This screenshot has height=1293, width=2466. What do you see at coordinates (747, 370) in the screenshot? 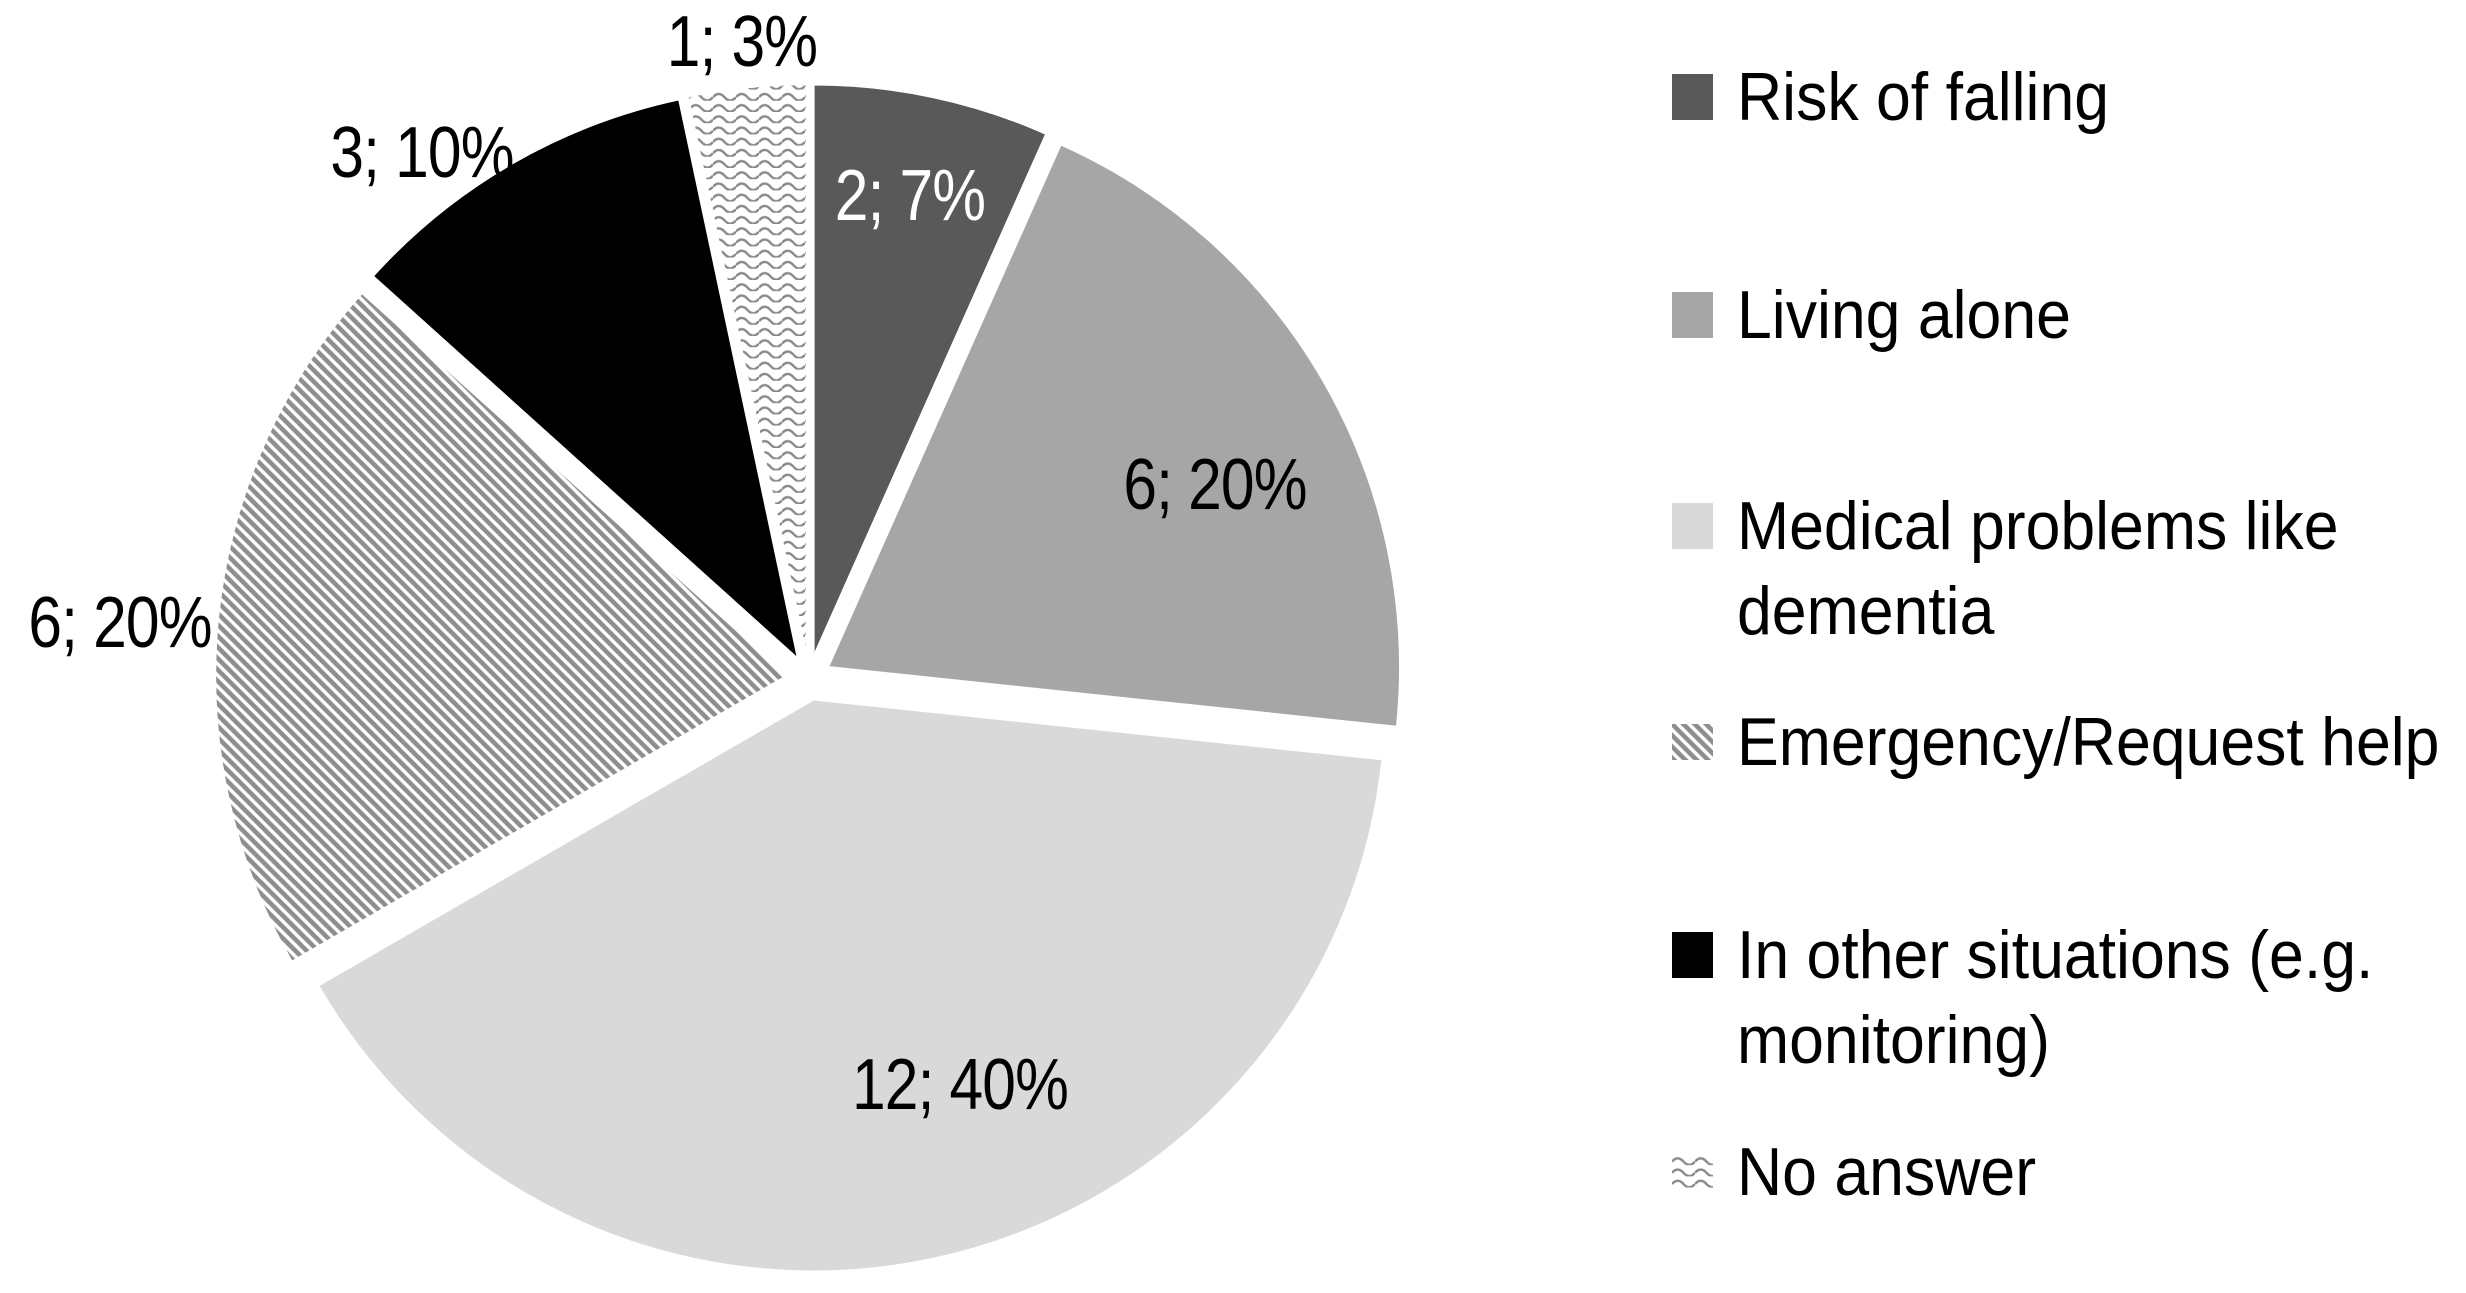
I see `pie-slice-no-answer` at bounding box center [747, 370].